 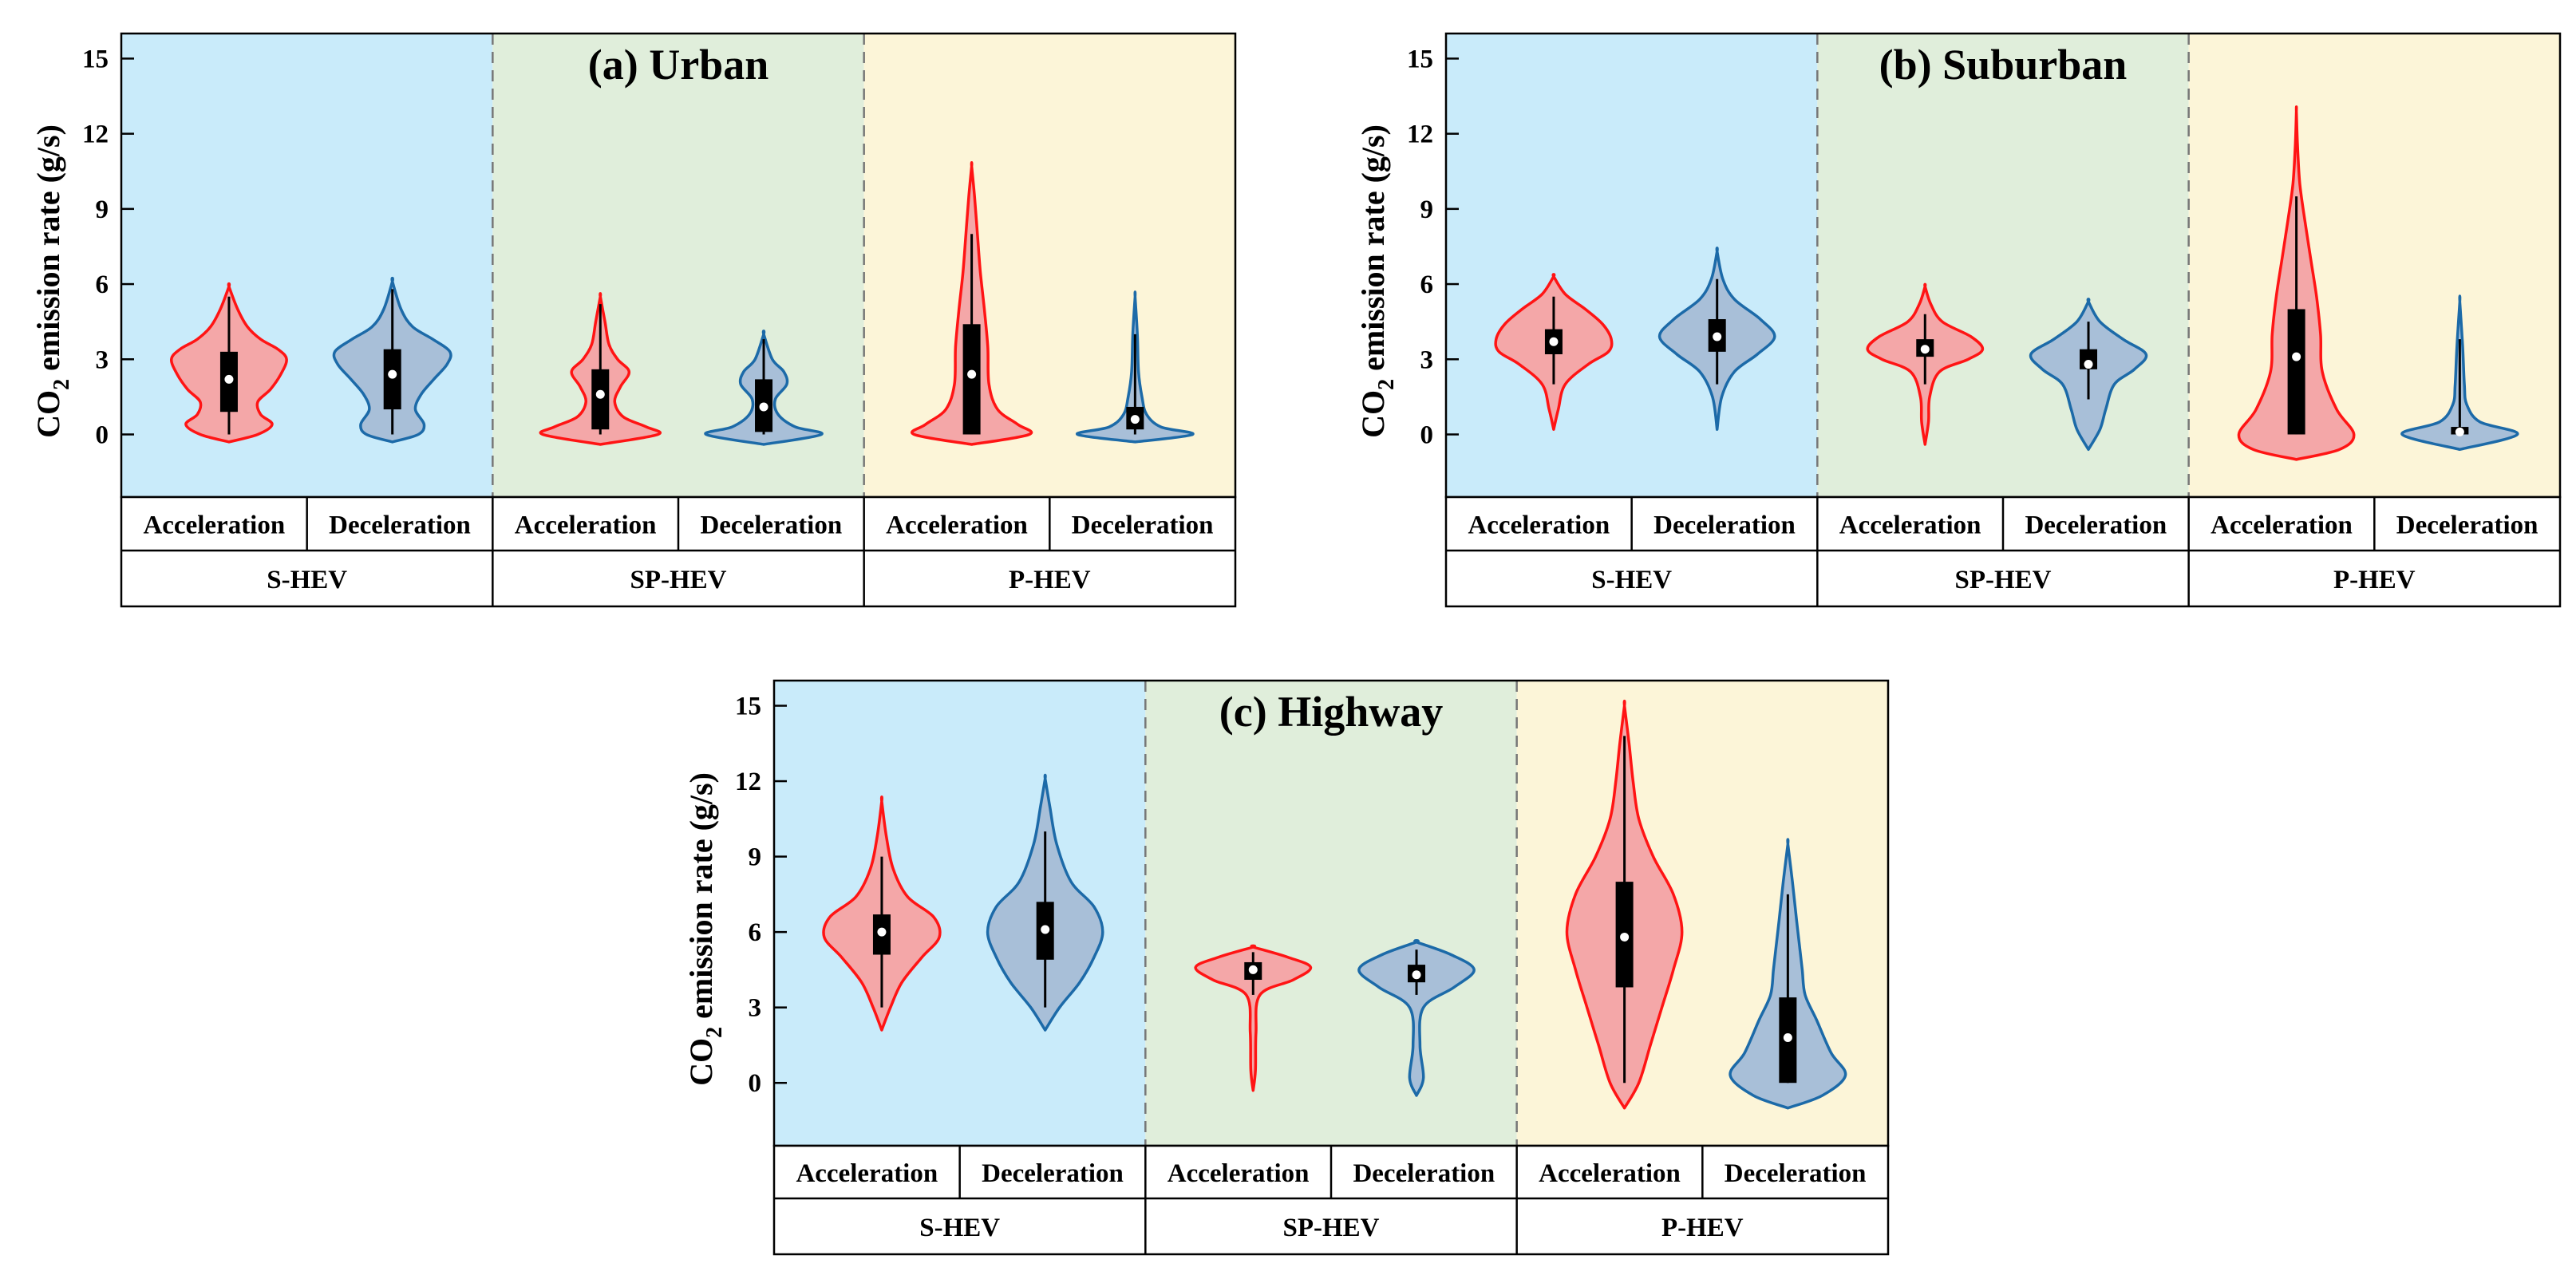 I want to click on iqr-box-s-hev-deceleration, so click(x=392, y=379).